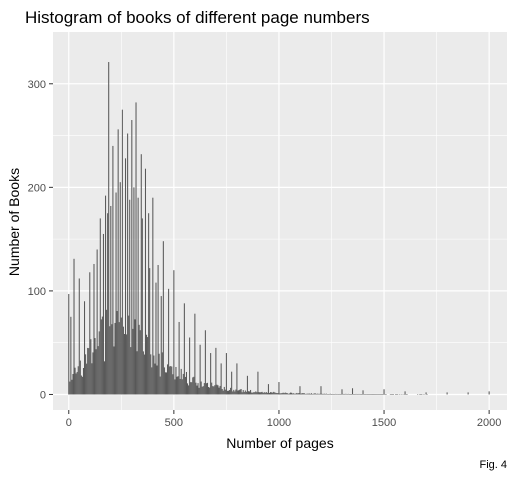  I want to click on y-tick-label: 200, so click(37, 188).